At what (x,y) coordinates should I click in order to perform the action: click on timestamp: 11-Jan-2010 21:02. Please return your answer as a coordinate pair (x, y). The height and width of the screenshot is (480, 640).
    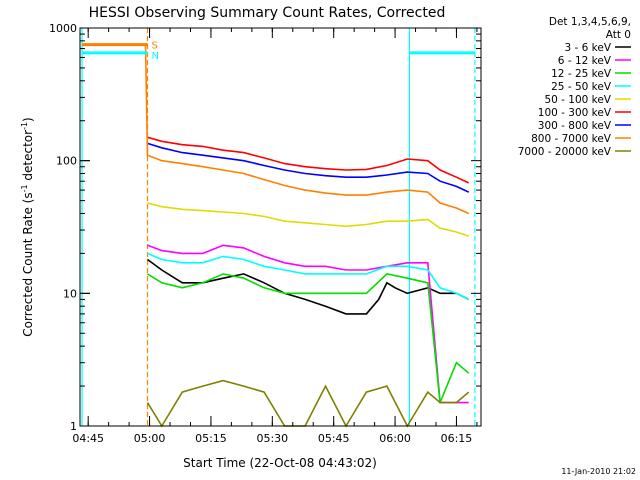
    Looking at the image, I should click on (598, 471).